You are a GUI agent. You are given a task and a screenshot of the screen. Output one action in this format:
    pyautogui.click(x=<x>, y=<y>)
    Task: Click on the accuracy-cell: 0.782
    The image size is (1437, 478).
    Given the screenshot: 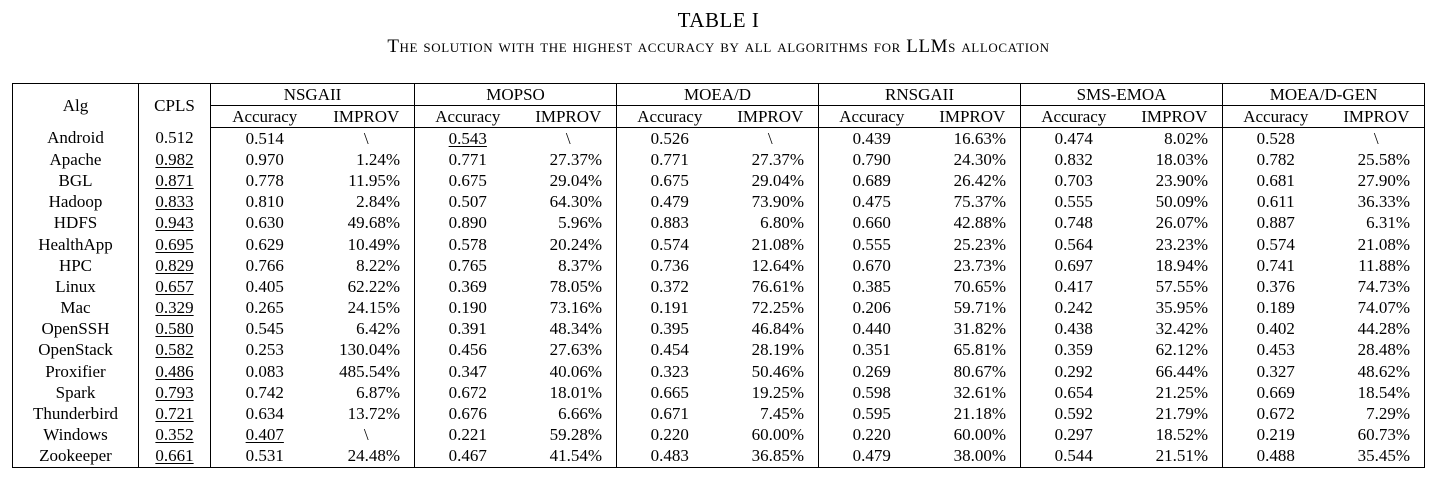 What is the action you would take?
    pyautogui.click(x=1276, y=159)
    